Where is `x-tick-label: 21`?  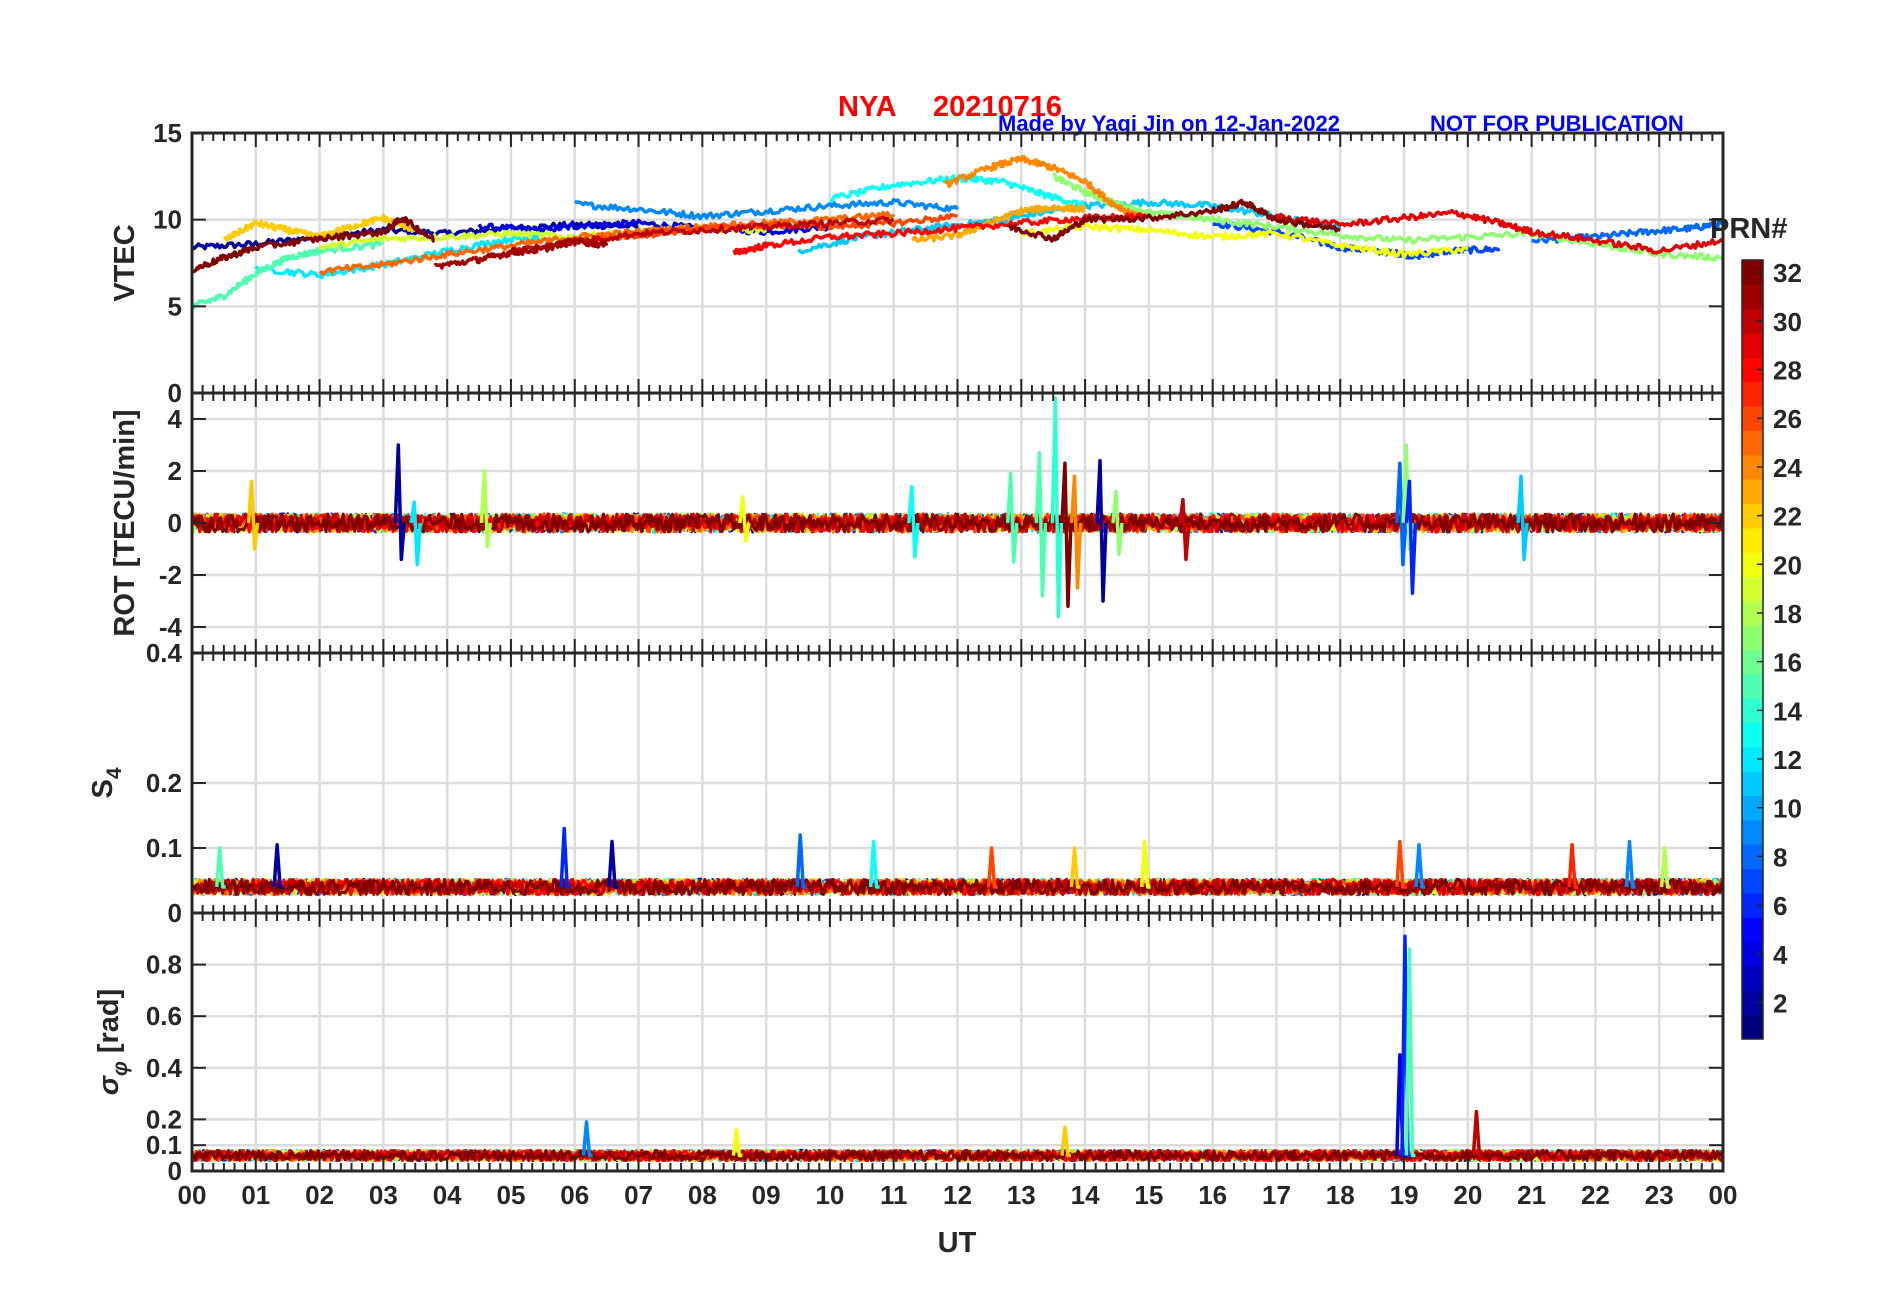 x-tick-label: 21 is located at coordinates (1531, 1195).